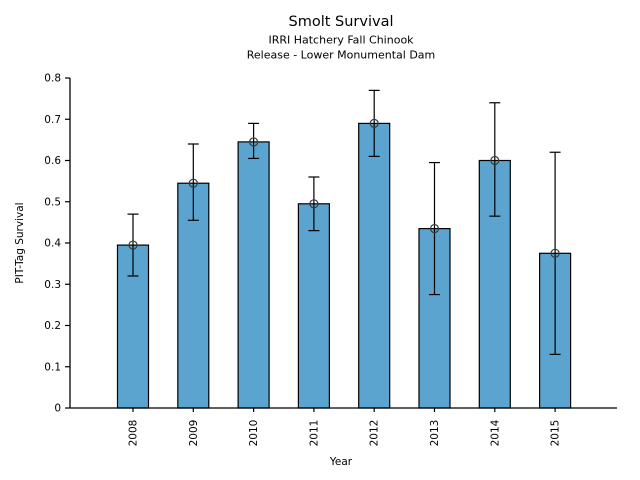 The width and height of the screenshot is (640, 480). Describe the element at coordinates (374, 265) in the screenshot. I see `bar-2012` at that location.